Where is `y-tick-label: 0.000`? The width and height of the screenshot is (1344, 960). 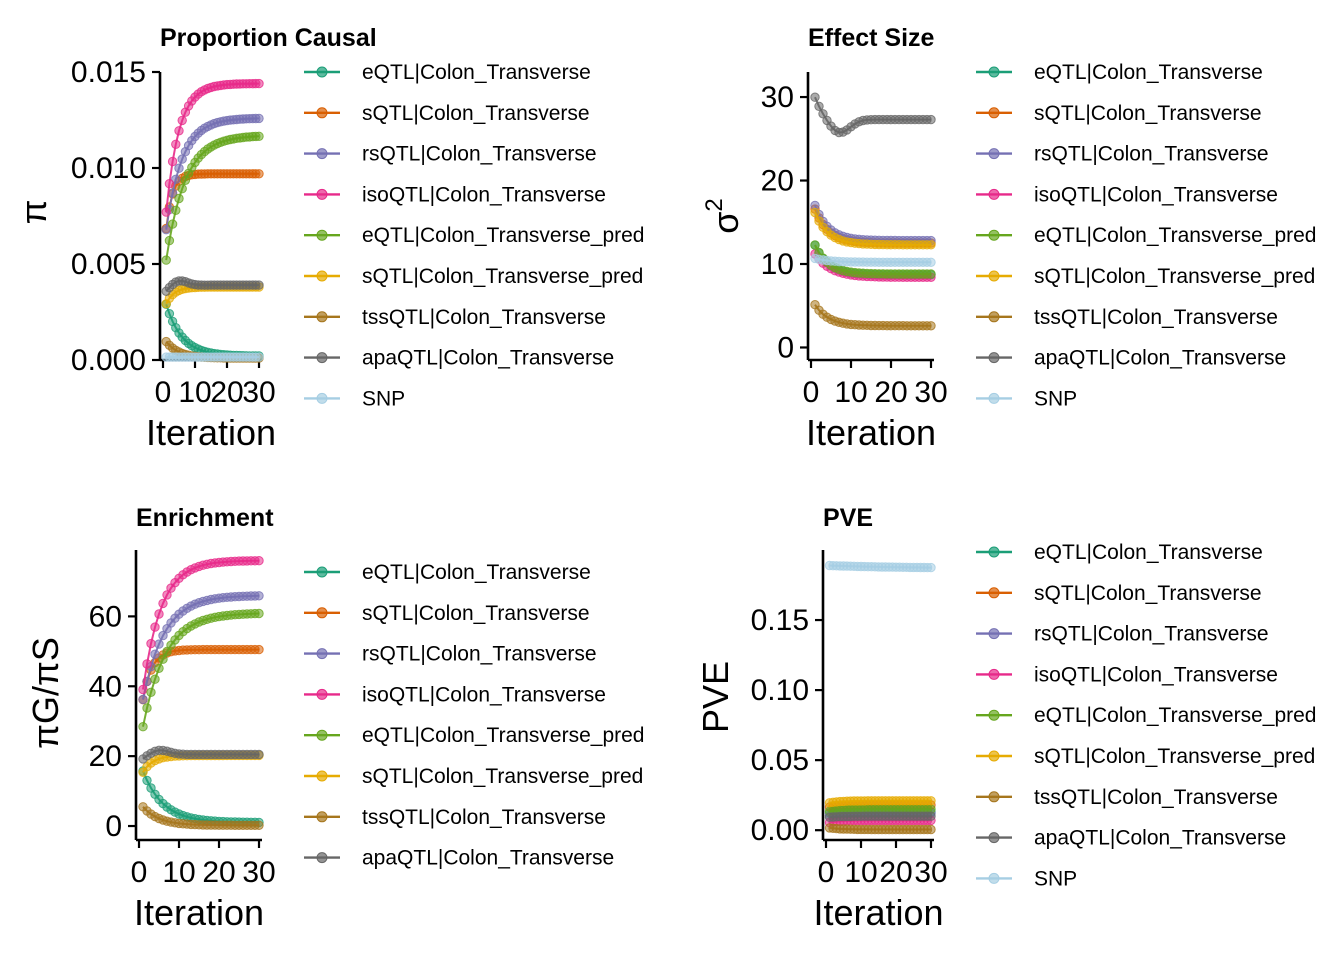
y-tick-label: 0.000 is located at coordinates (108, 360).